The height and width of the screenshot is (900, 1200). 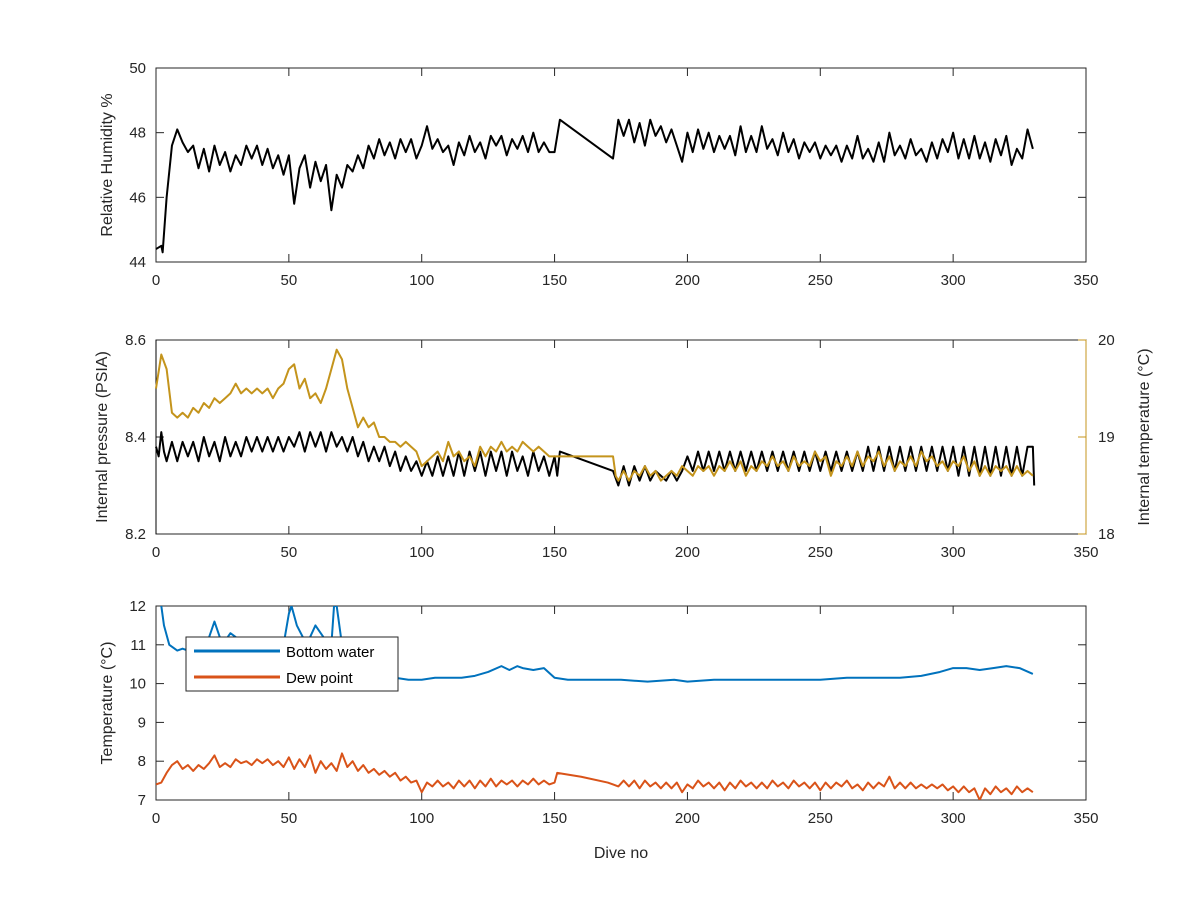 What do you see at coordinates (1106, 437) in the screenshot?
I see `pressure-right-y-tick-label: 19` at bounding box center [1106, 437].